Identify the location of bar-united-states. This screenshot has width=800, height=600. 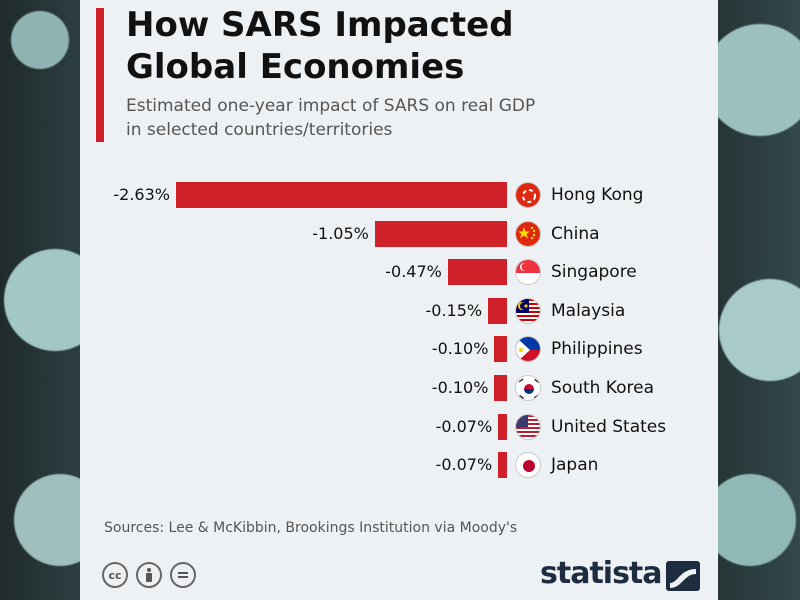
(502, 426).